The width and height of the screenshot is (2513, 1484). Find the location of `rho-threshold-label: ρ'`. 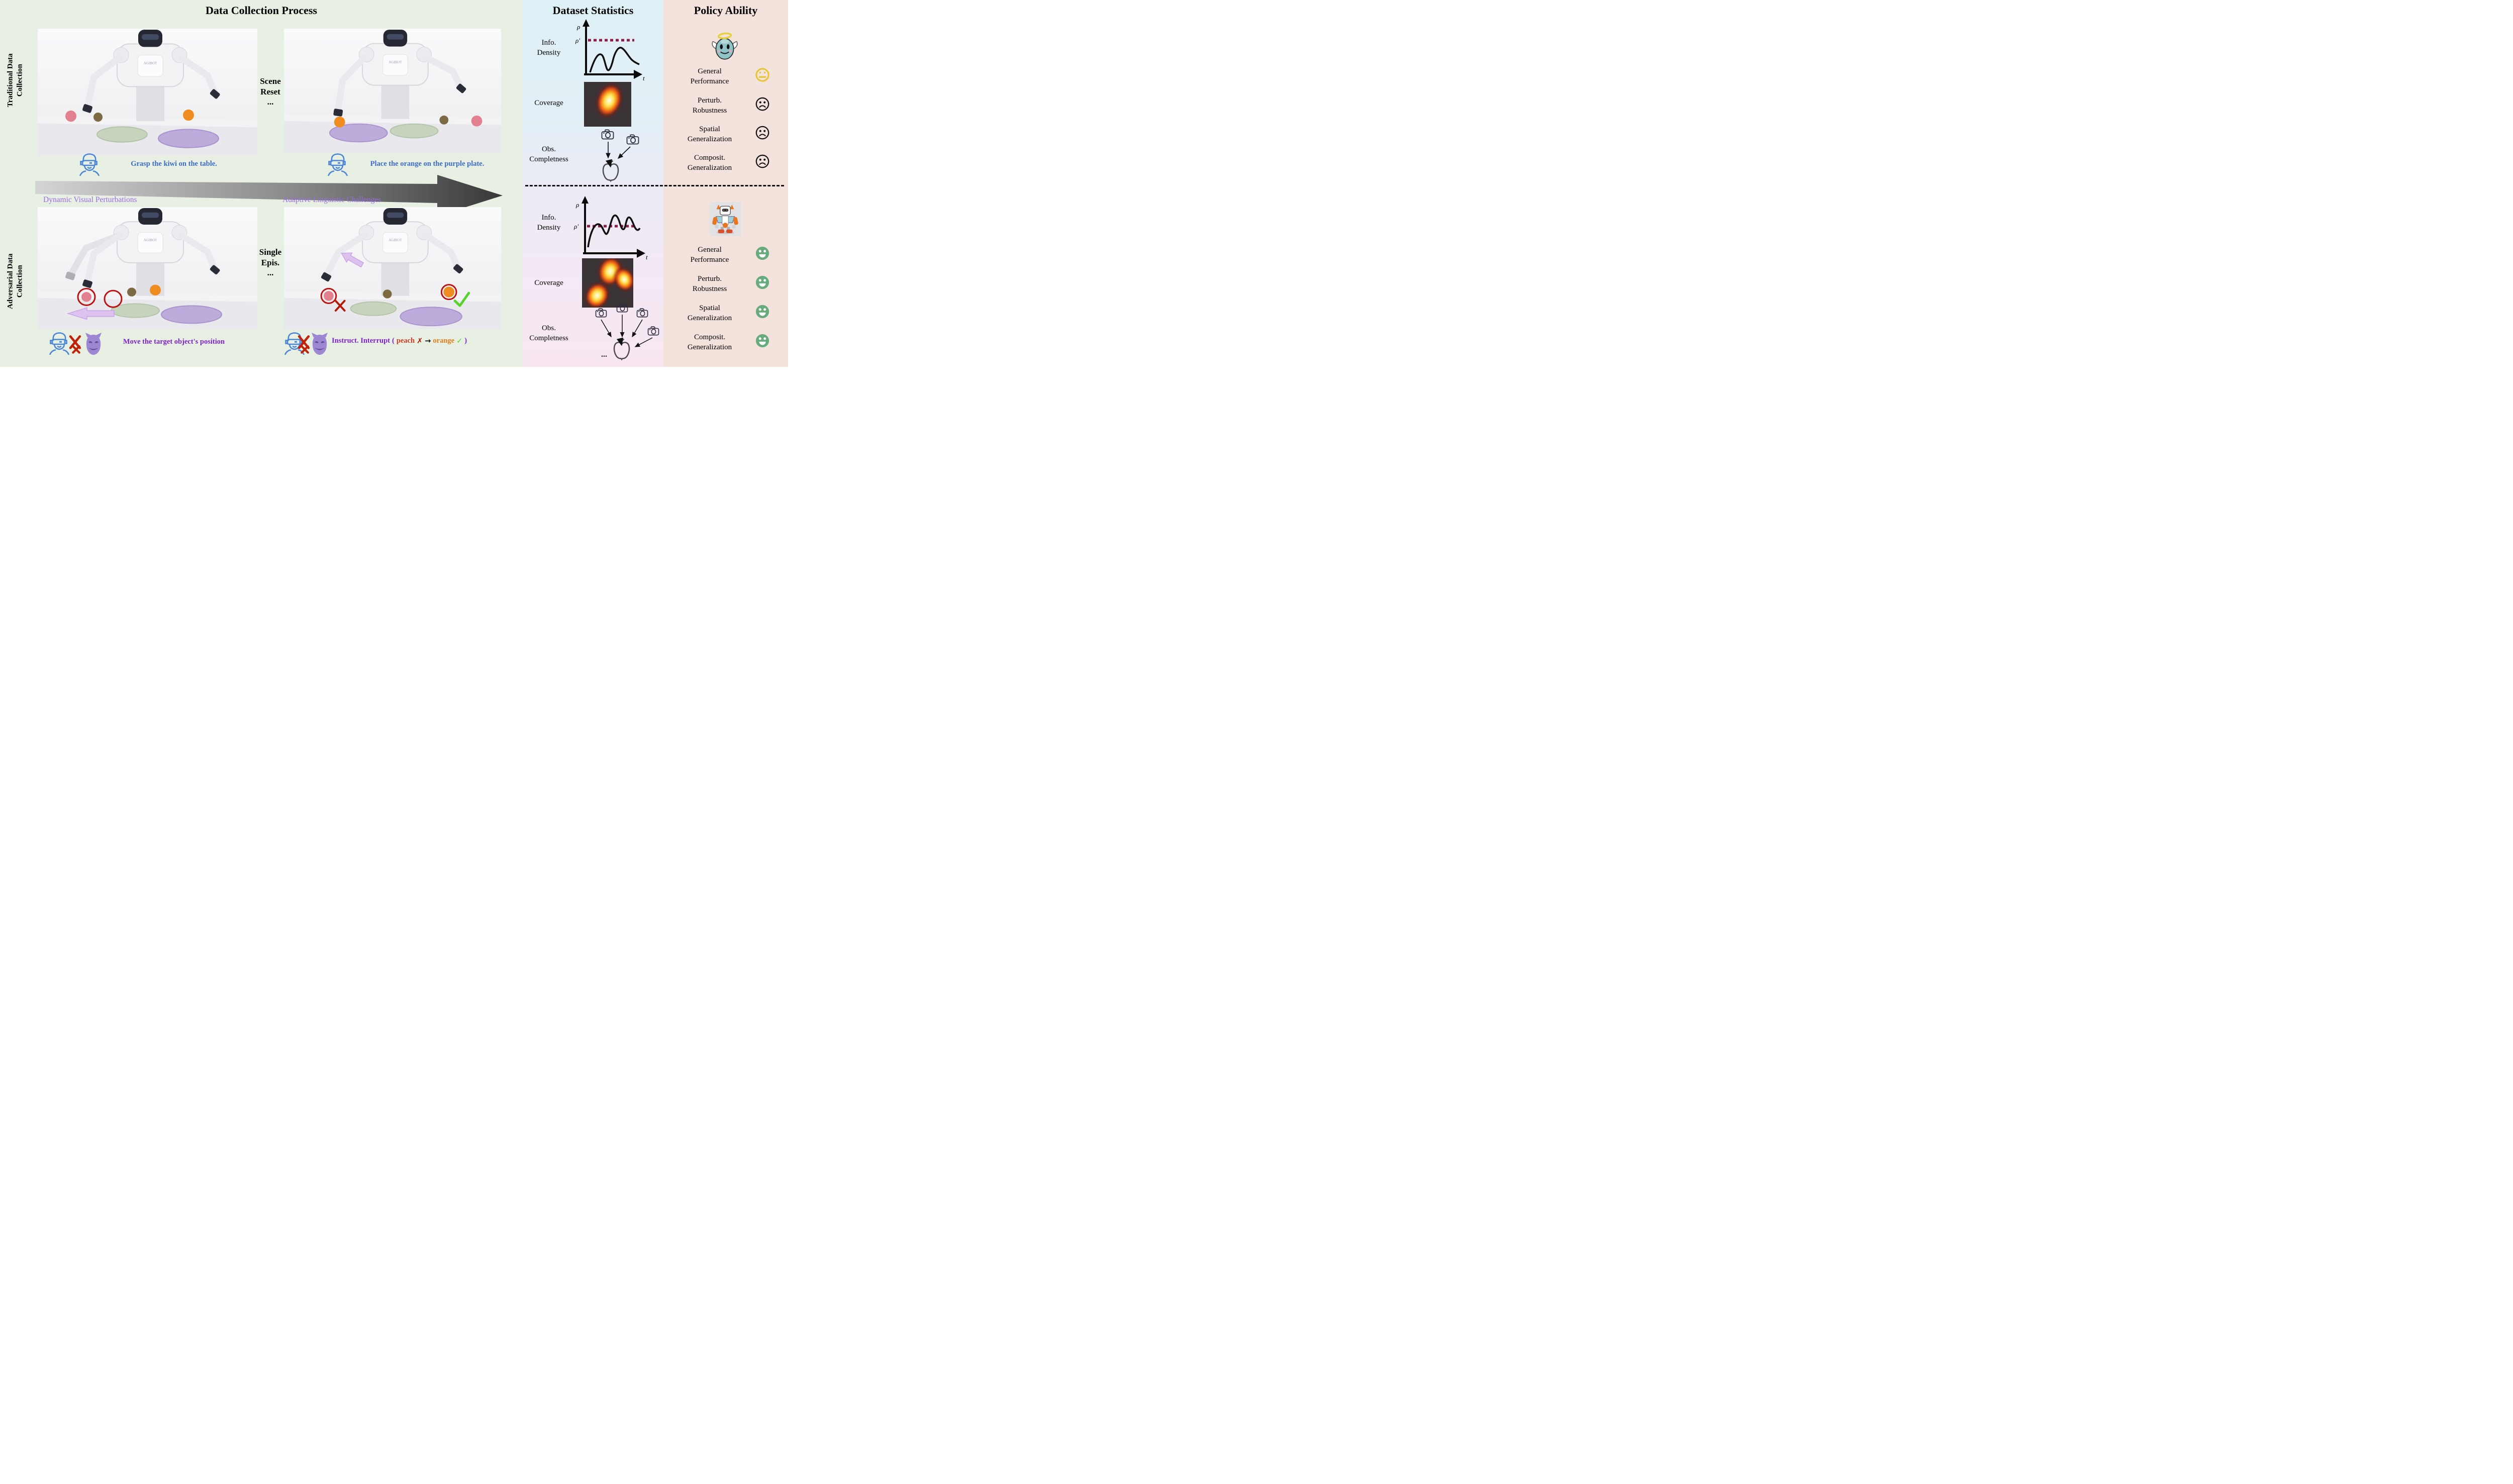

rho-threshold-label: ρ' is located at coordinates (577, 40).